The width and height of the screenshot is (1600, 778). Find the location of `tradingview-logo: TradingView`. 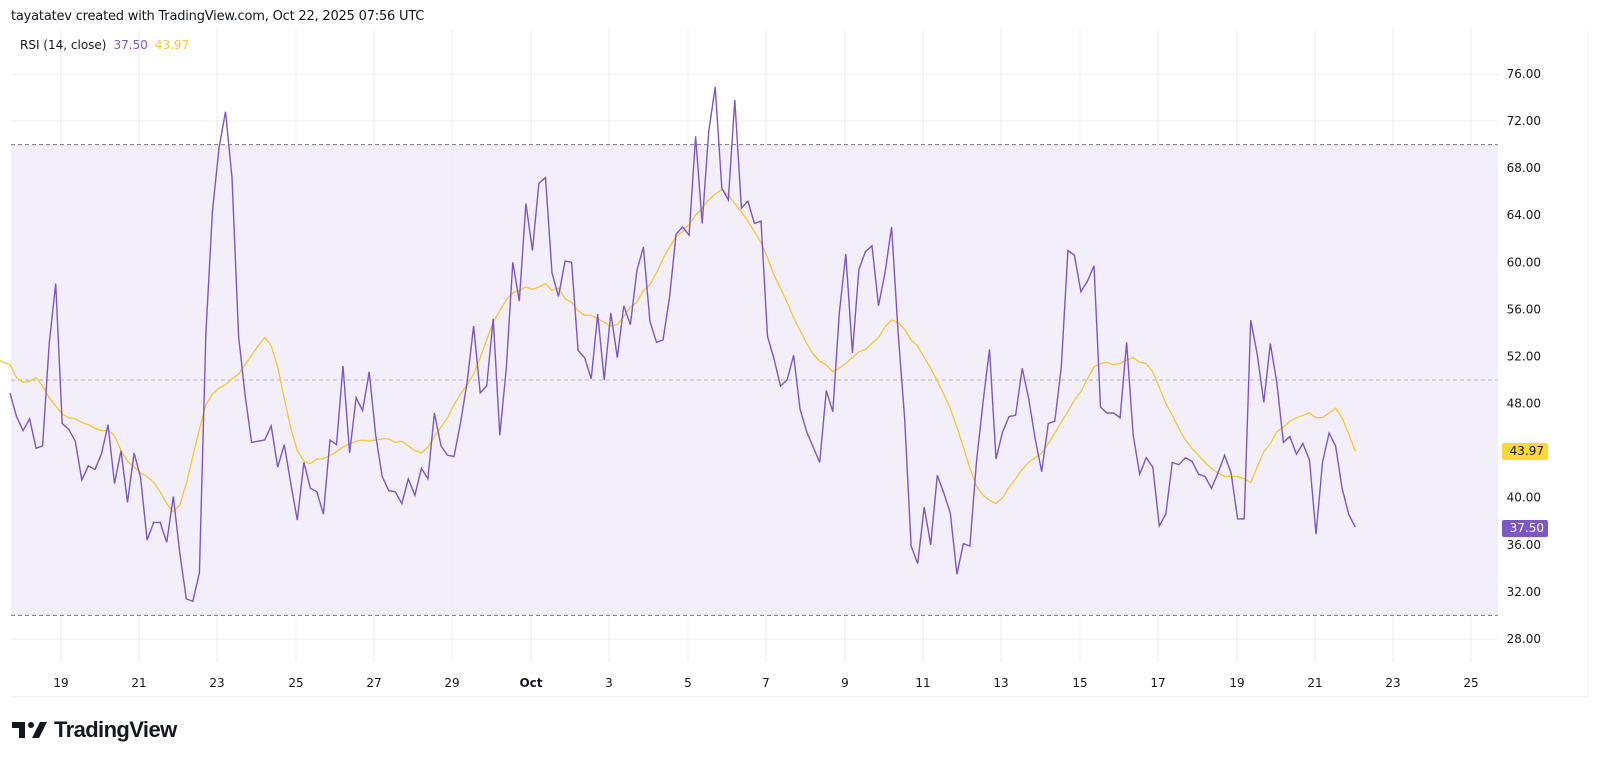

tradingview-logo: TradingView is located at coordinates (94, 730).